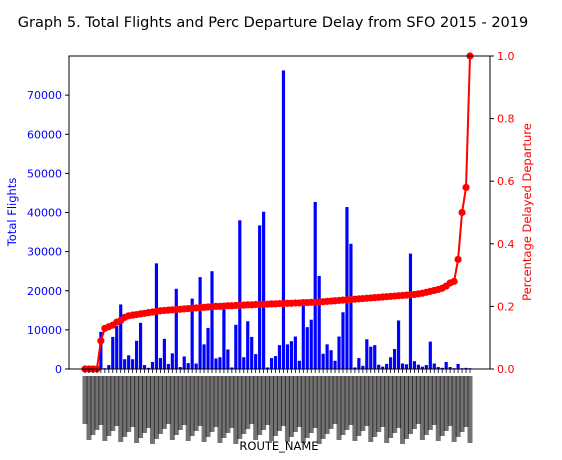 Image resolution: width=562 pixels, height=460 pixels. I want to click on right-axis-tick-label: 0.8, so click(506, 119).